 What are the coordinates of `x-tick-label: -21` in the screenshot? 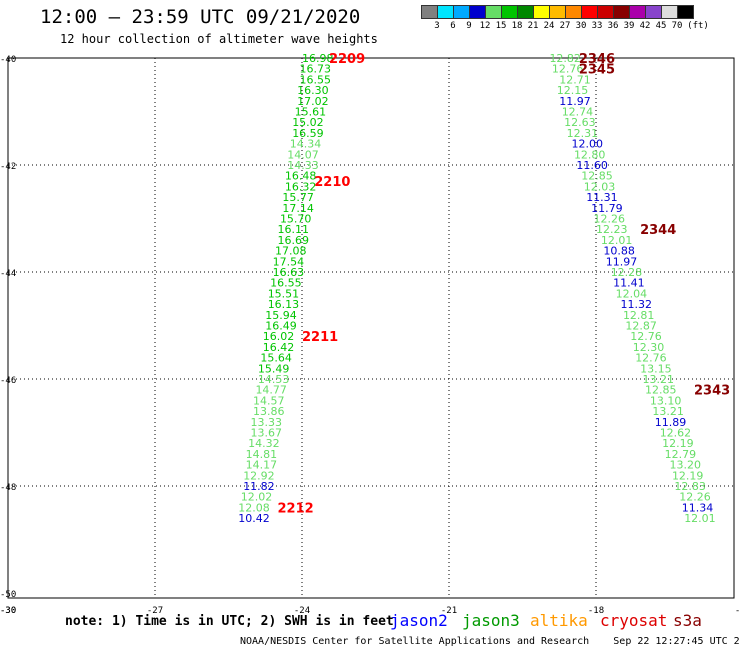 It's located at (449, 611).